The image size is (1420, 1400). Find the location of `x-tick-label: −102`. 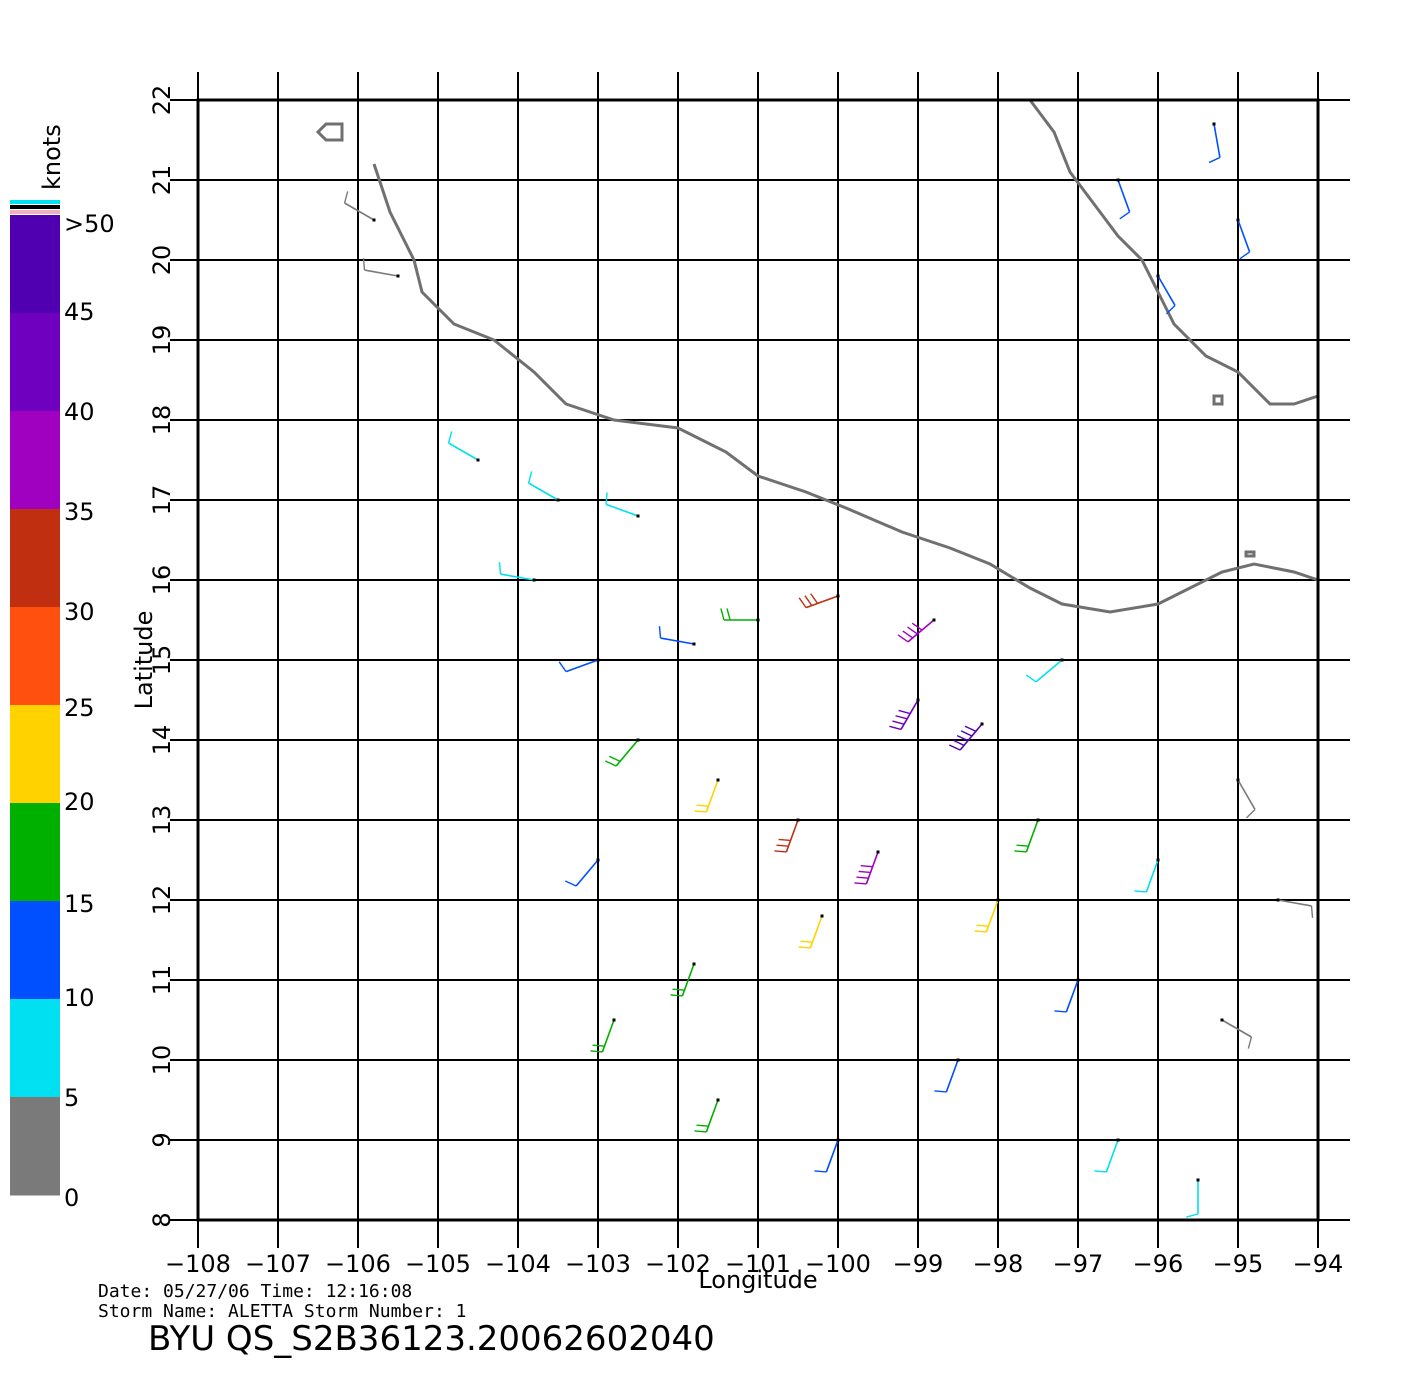

x-tick-label: −102 is located at coordinates (678, 1264).